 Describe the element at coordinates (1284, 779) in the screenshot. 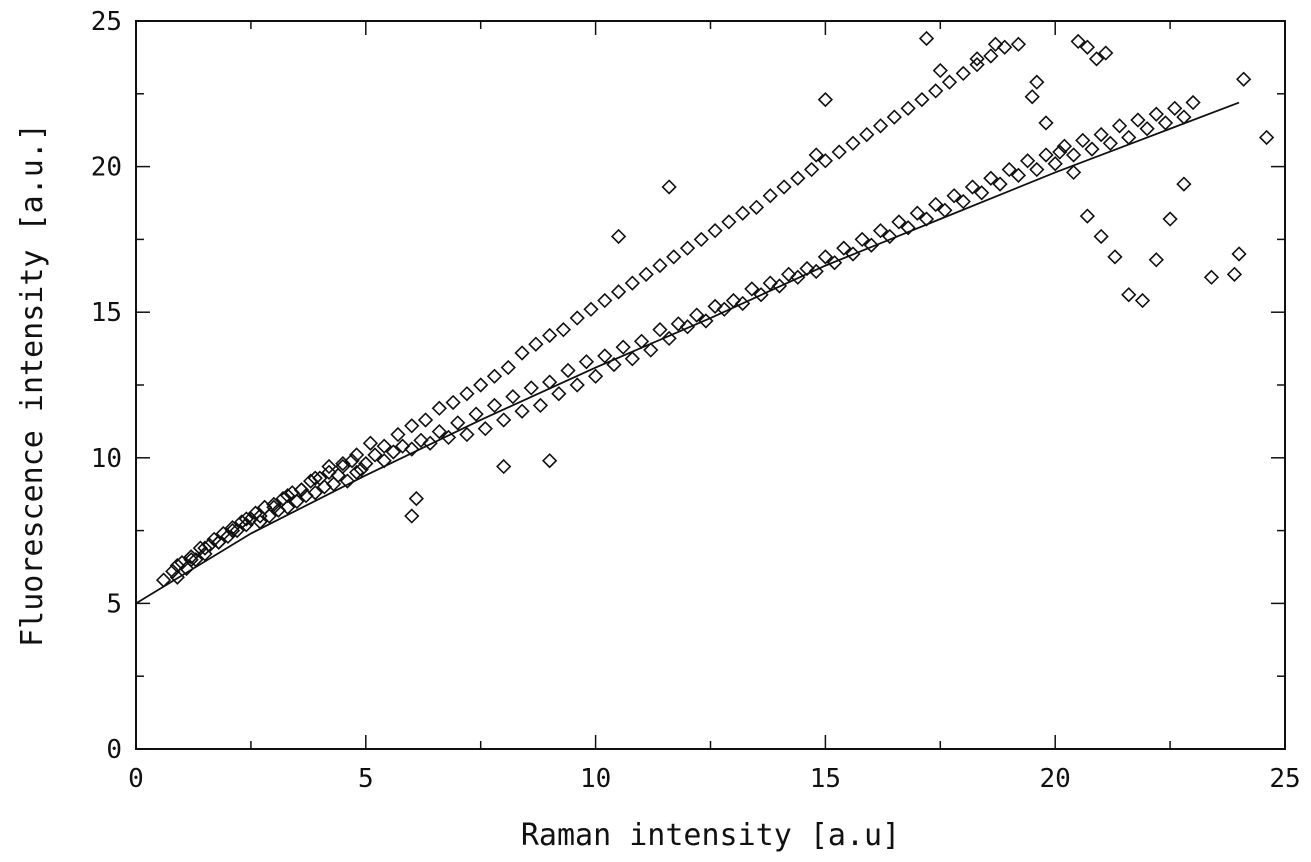

I see `x-tick-label: 25` at that location.